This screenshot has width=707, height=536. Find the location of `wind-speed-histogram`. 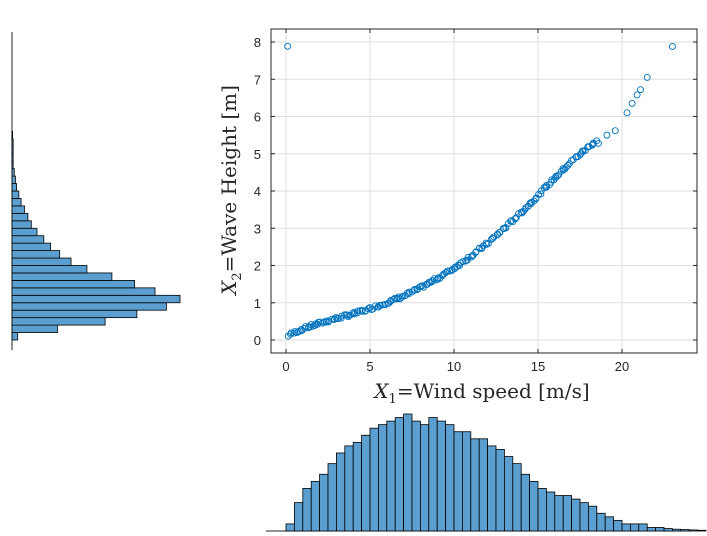

wind-speed-histogram is located at coordinates (486, 472).